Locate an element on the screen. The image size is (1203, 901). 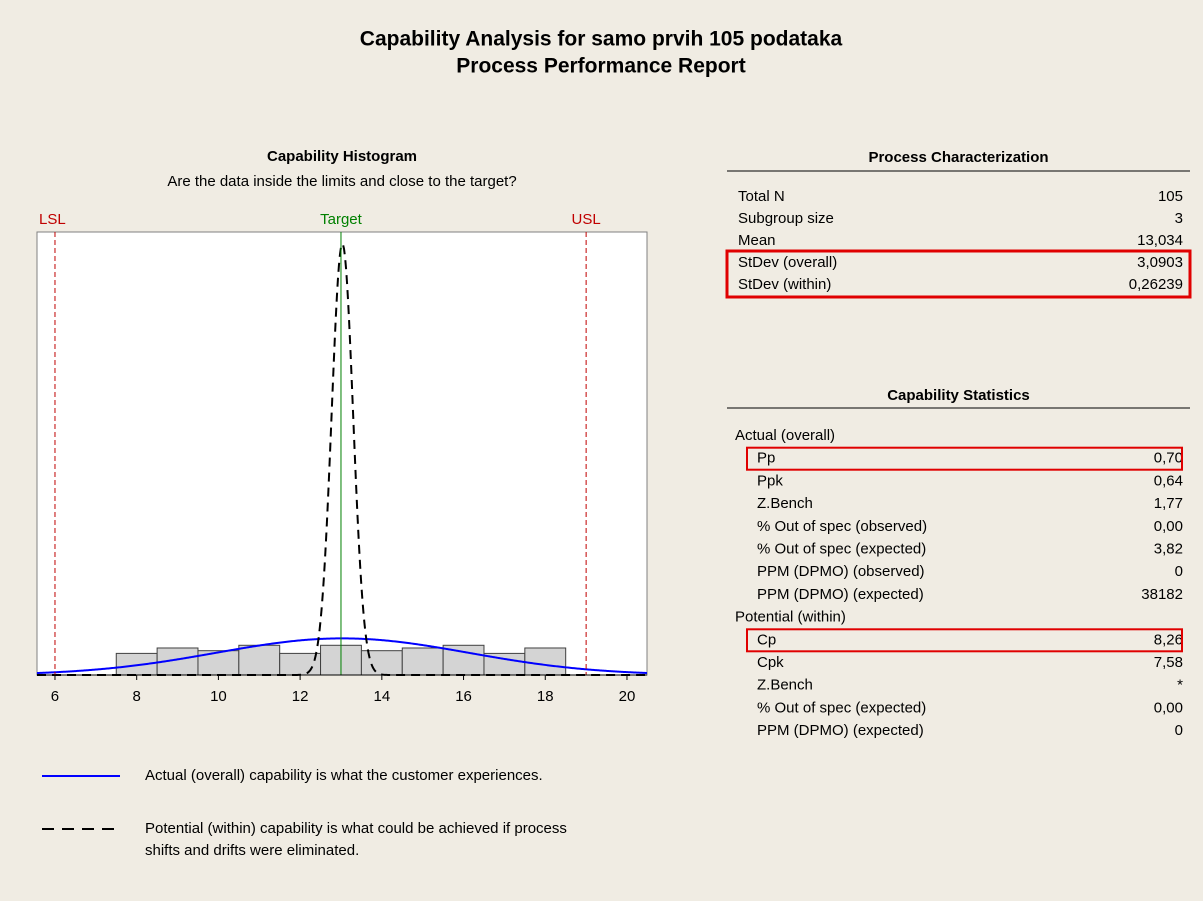
chart-title: Capability Histogram is located at coordinates (342, 156).